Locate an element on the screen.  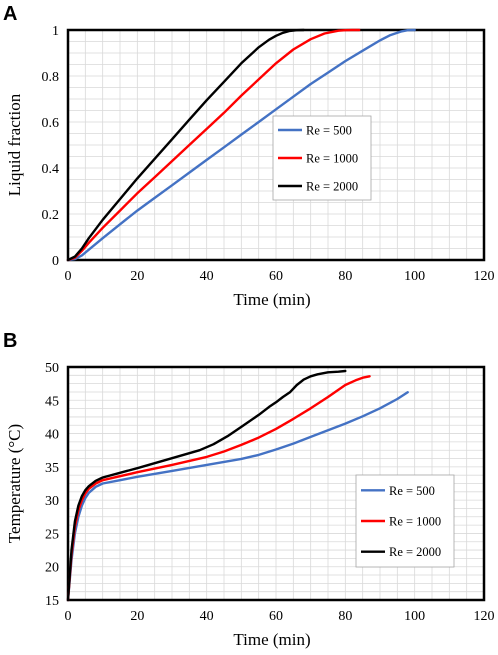
y-tick-label: 20 is located at coordinates (52, 568).